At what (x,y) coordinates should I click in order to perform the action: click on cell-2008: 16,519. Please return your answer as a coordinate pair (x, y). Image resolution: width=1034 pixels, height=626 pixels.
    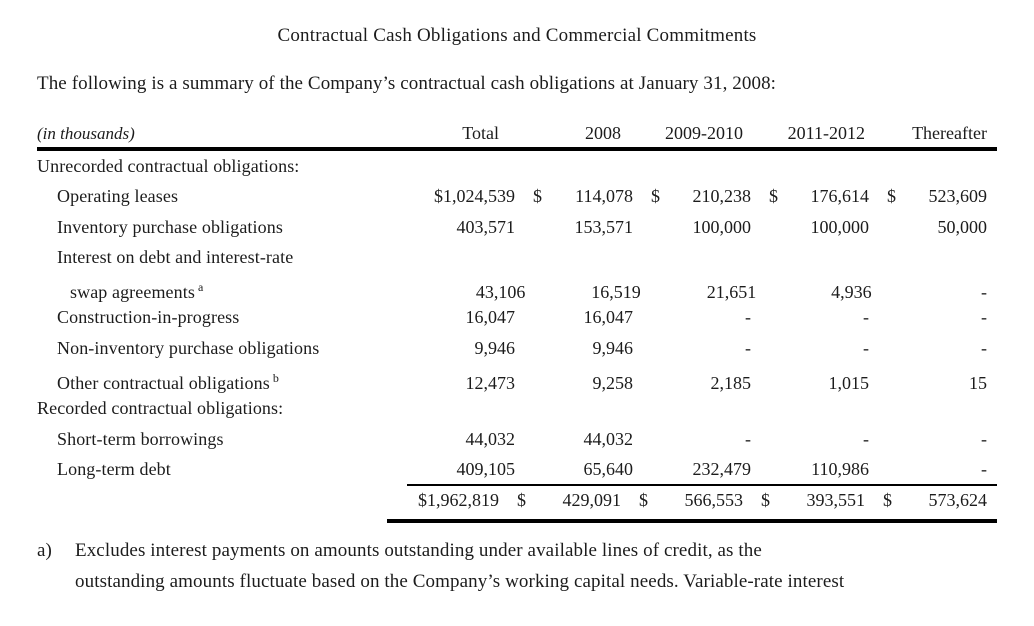
    Looking at the image, I should click on (616, 292).